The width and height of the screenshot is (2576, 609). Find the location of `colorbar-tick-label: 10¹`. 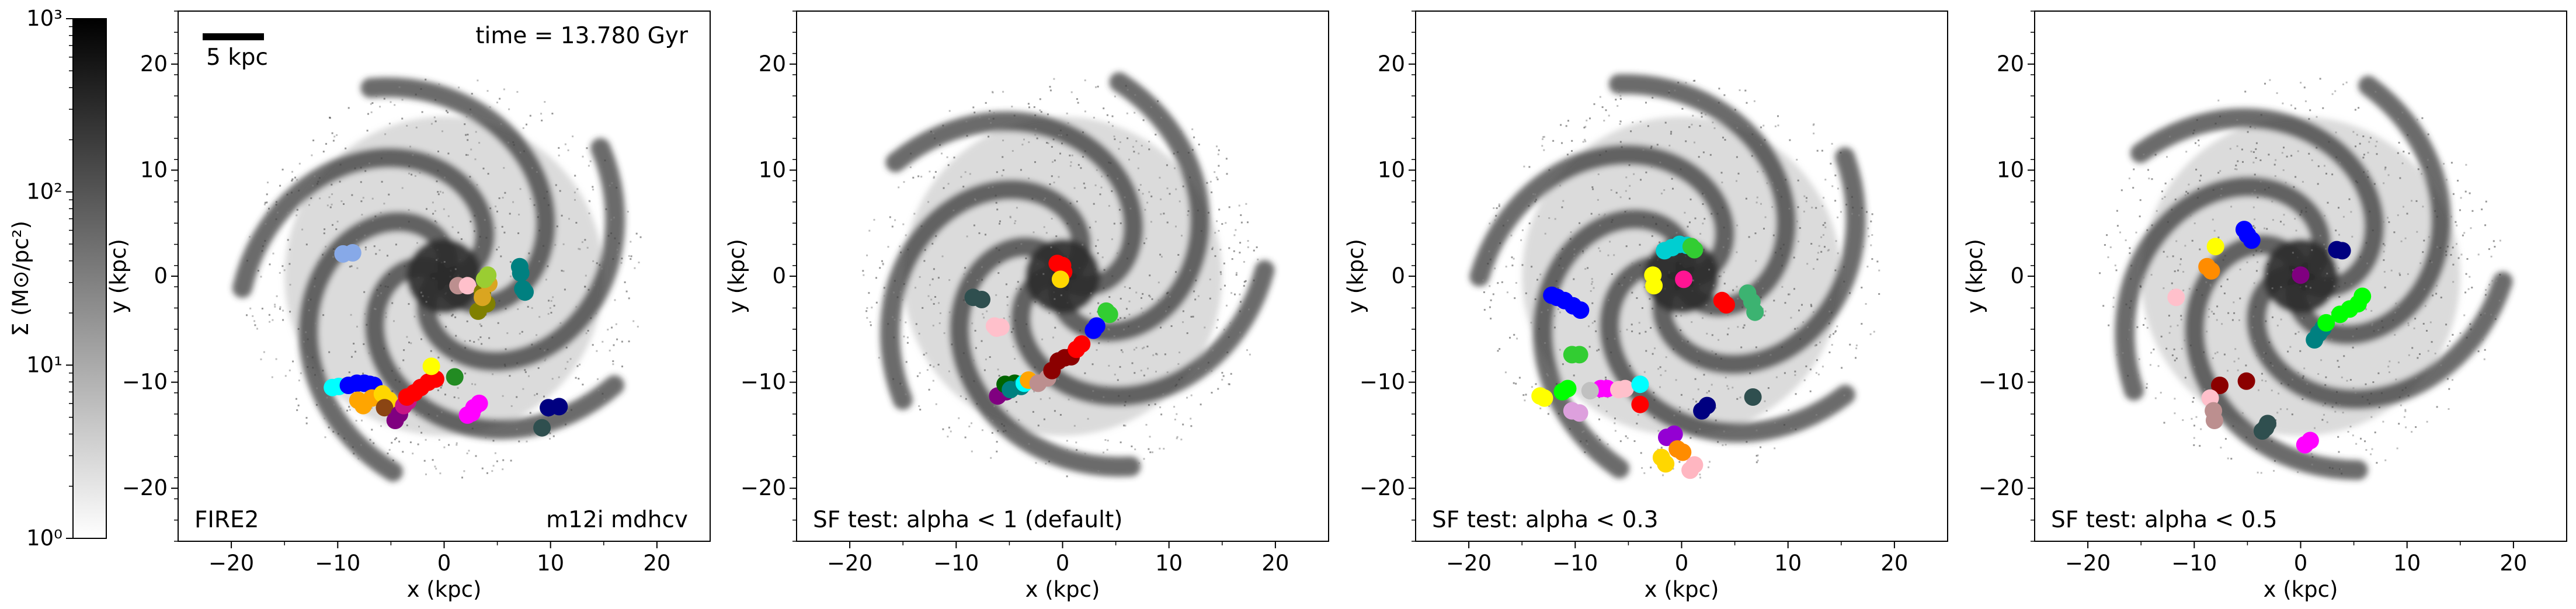

colorbar-tick-label: 10¹ is located at coordinates (44, 365).